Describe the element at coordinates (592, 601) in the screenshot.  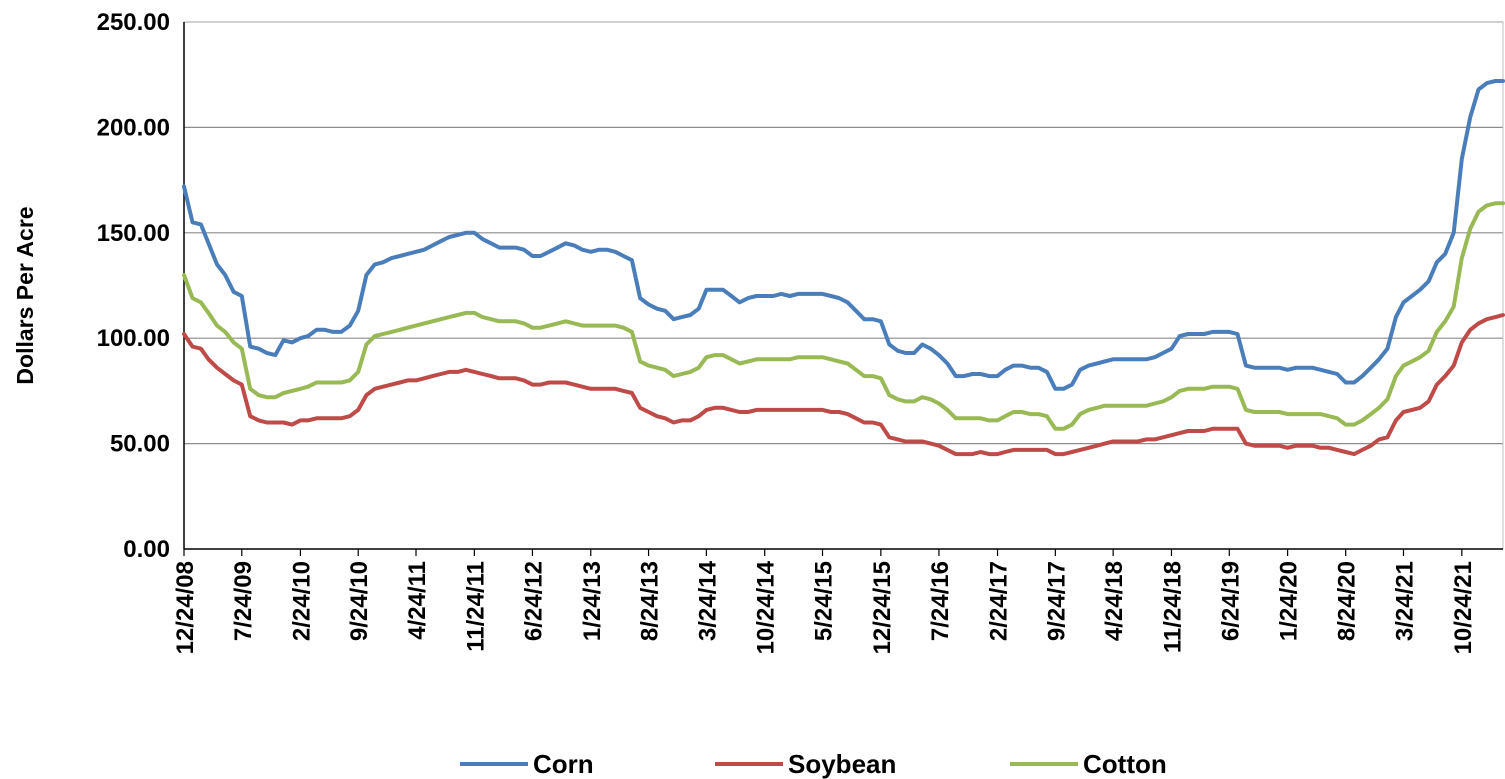
I see `x-tick-label: 1/24/13` at that location.